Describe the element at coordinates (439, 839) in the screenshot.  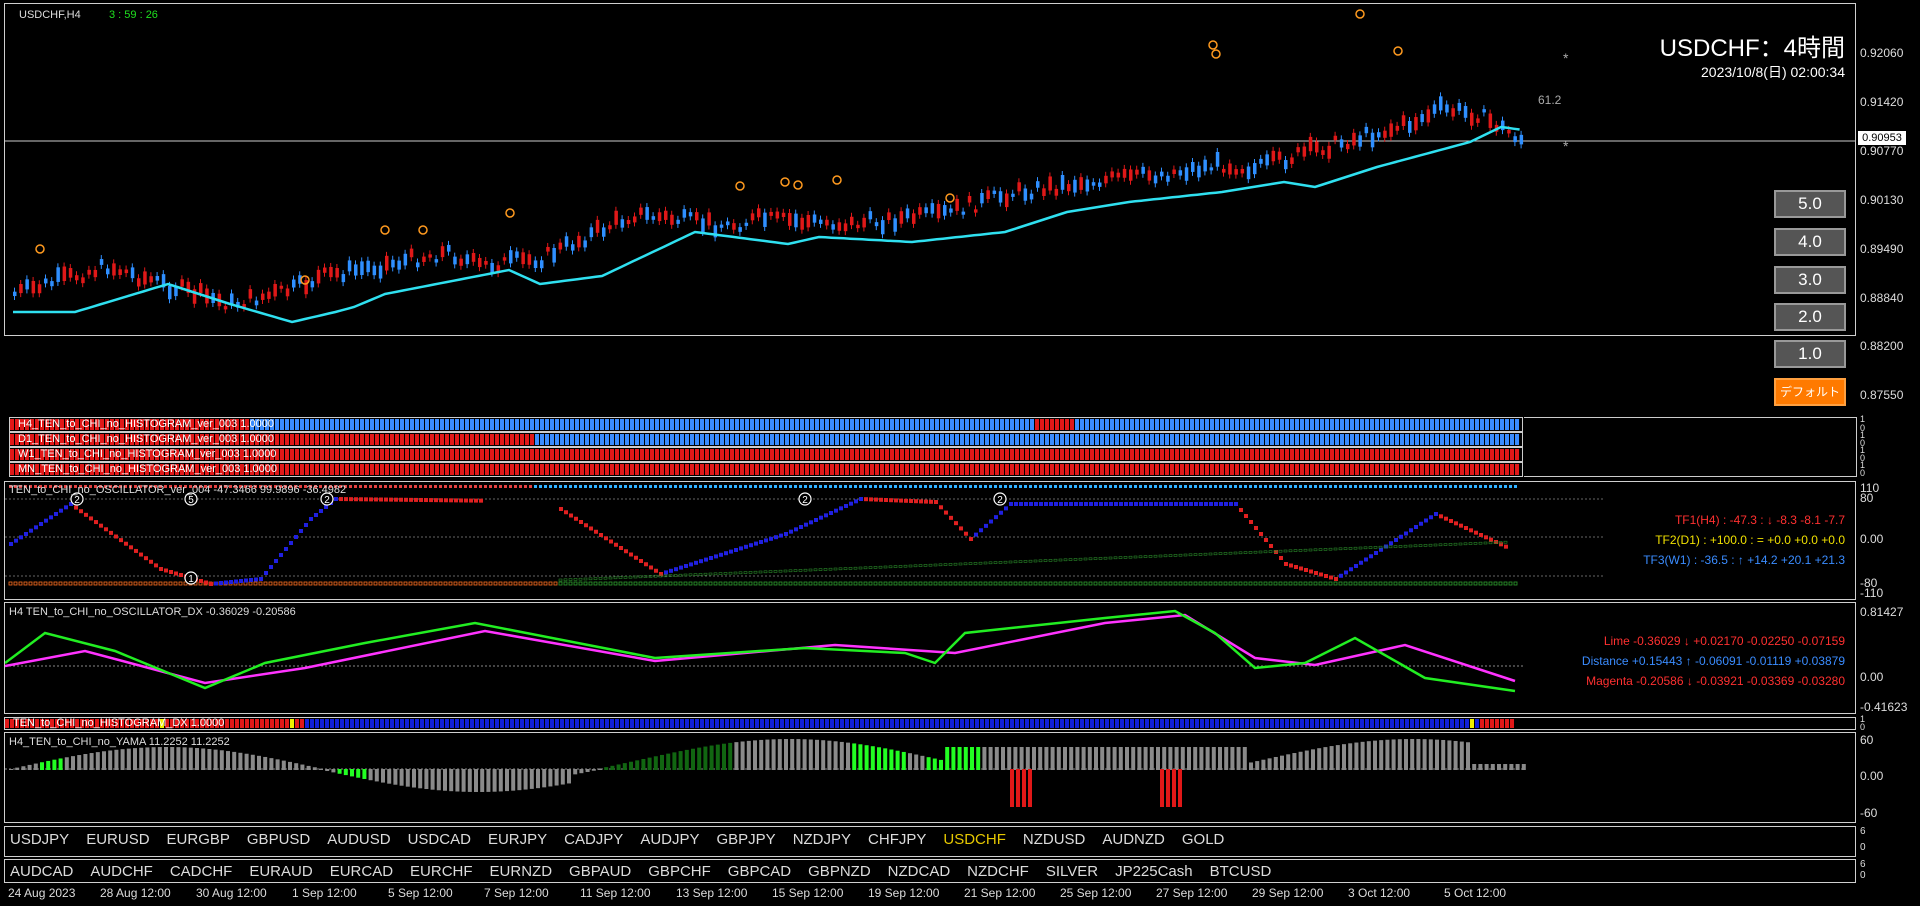
I see `symbol-button-usdcad: USDCAD` at that location.